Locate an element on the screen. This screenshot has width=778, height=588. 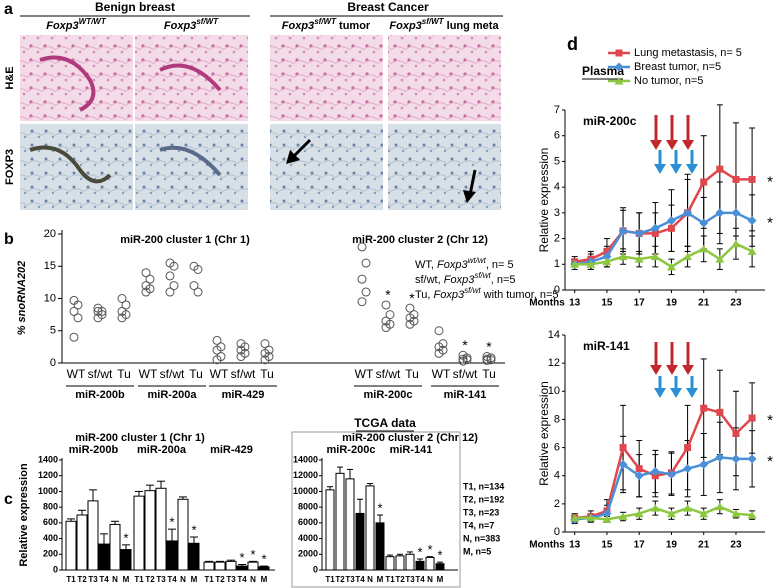
legend-text: No tumor, n=5 is located at coordinates (668, 81).